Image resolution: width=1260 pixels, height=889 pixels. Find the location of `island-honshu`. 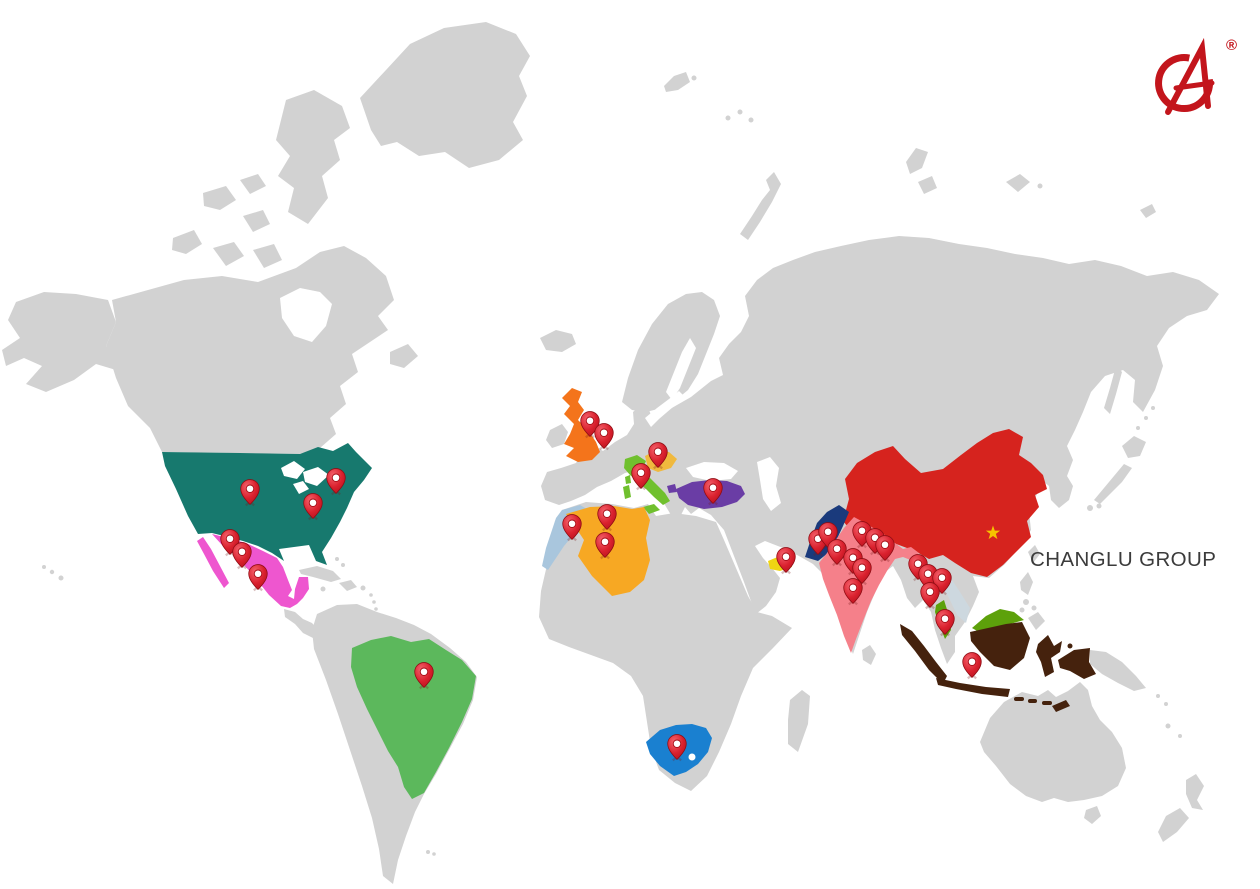

island-honshu is located at coordinates (1113, 484).